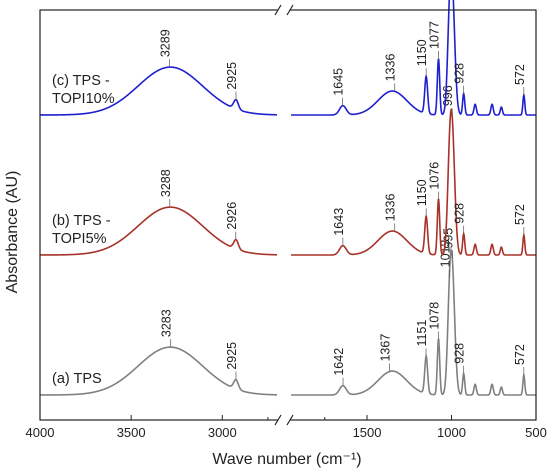 The height and width of the screenshot is (473, 550). I want to click on peak-label: 995, so click(448, 238).